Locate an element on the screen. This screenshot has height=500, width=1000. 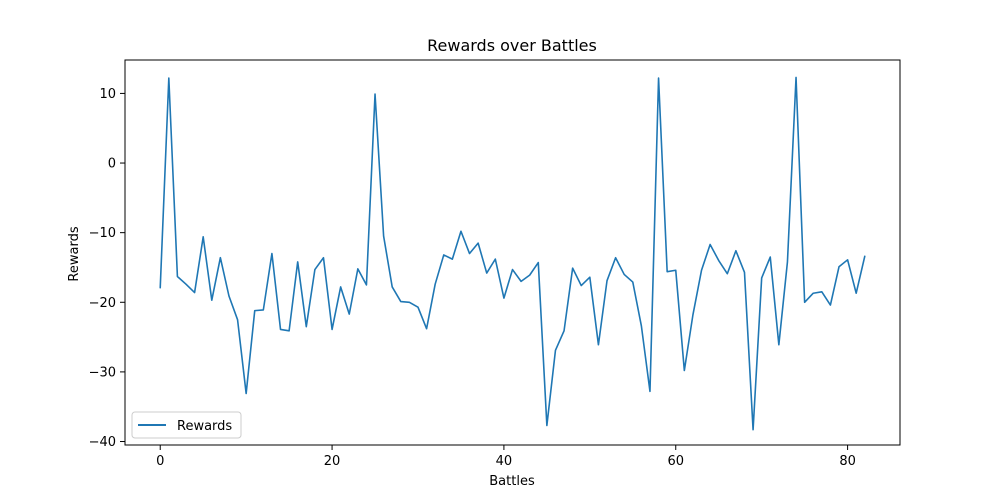
legend-box is located at coordinates (186, 425).